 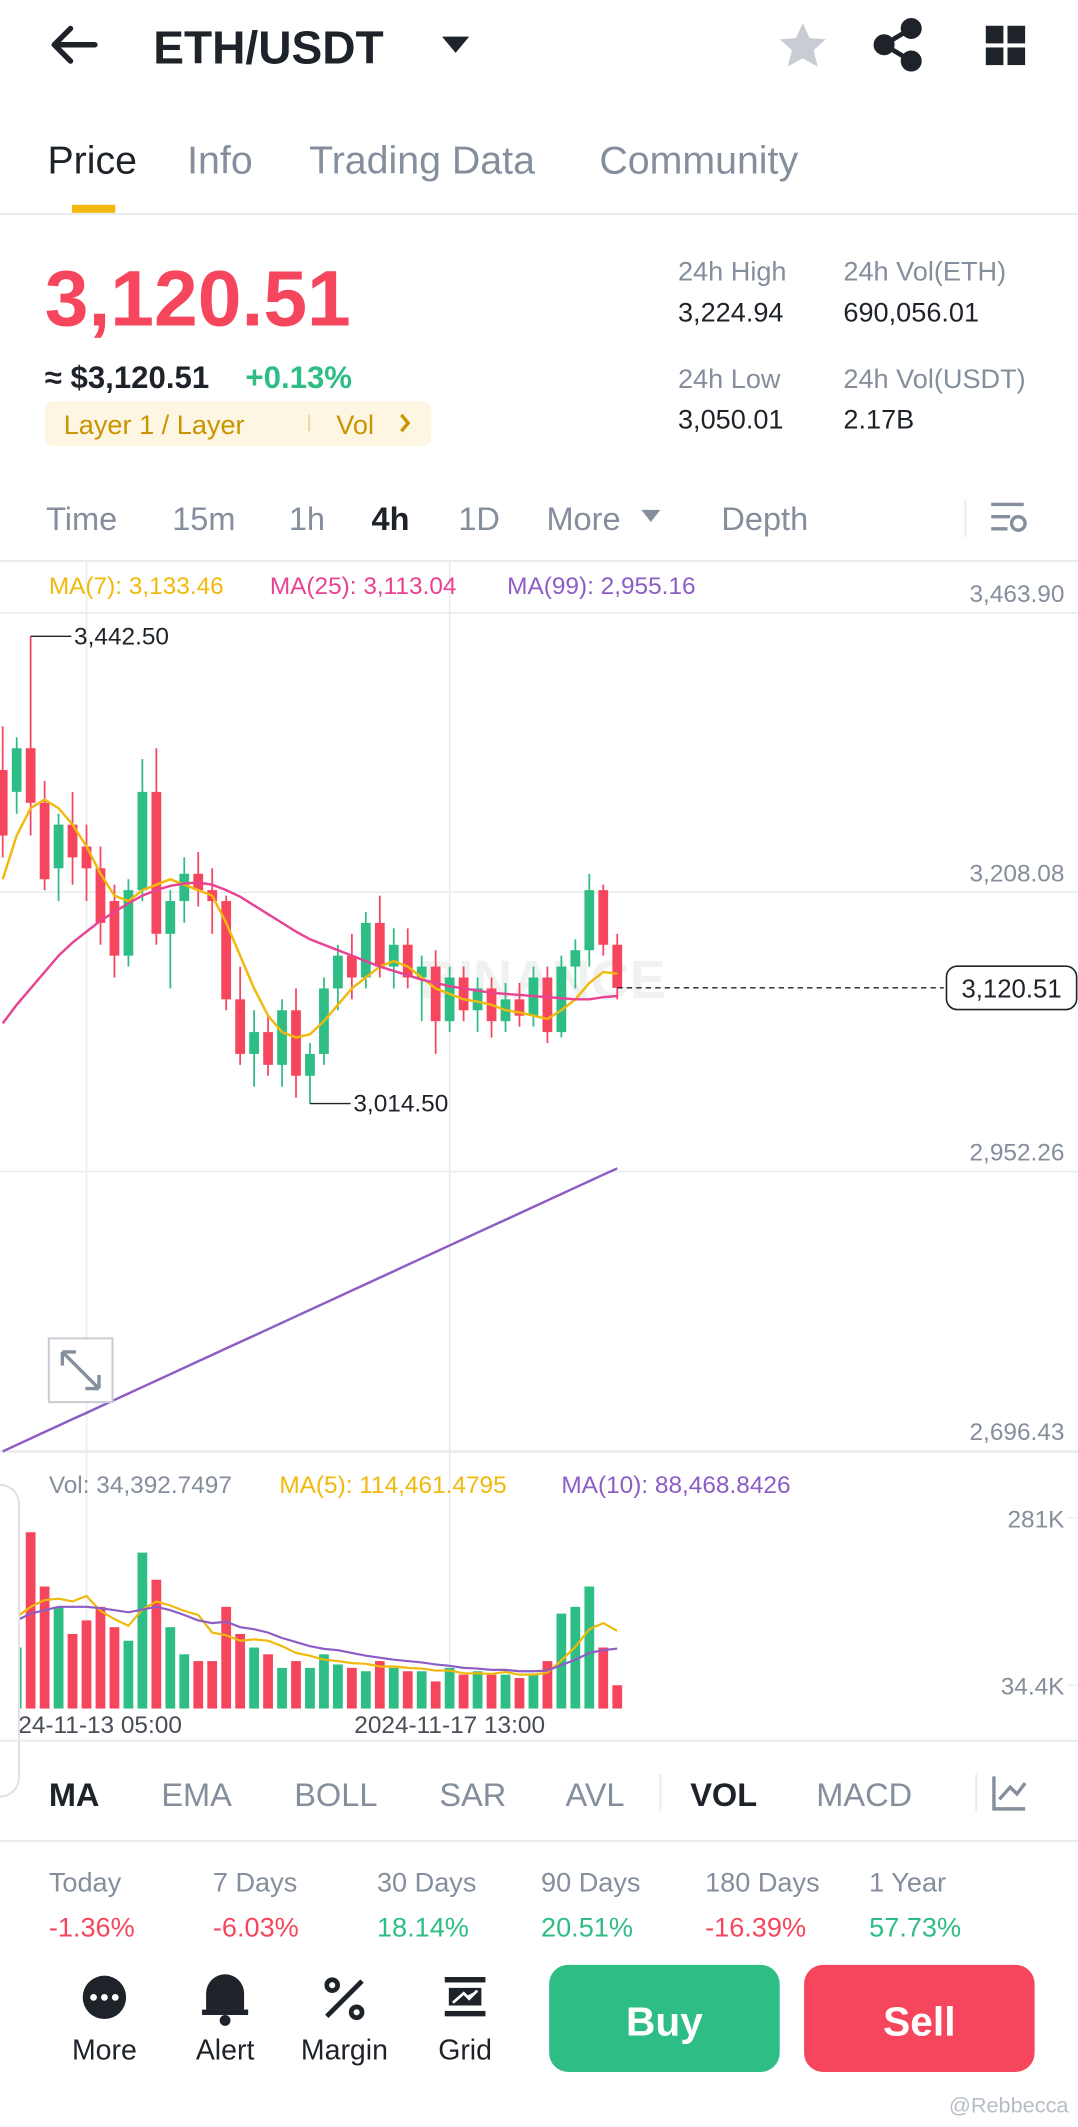 I want to click on chart-settings, so click(x=1009, y=517).